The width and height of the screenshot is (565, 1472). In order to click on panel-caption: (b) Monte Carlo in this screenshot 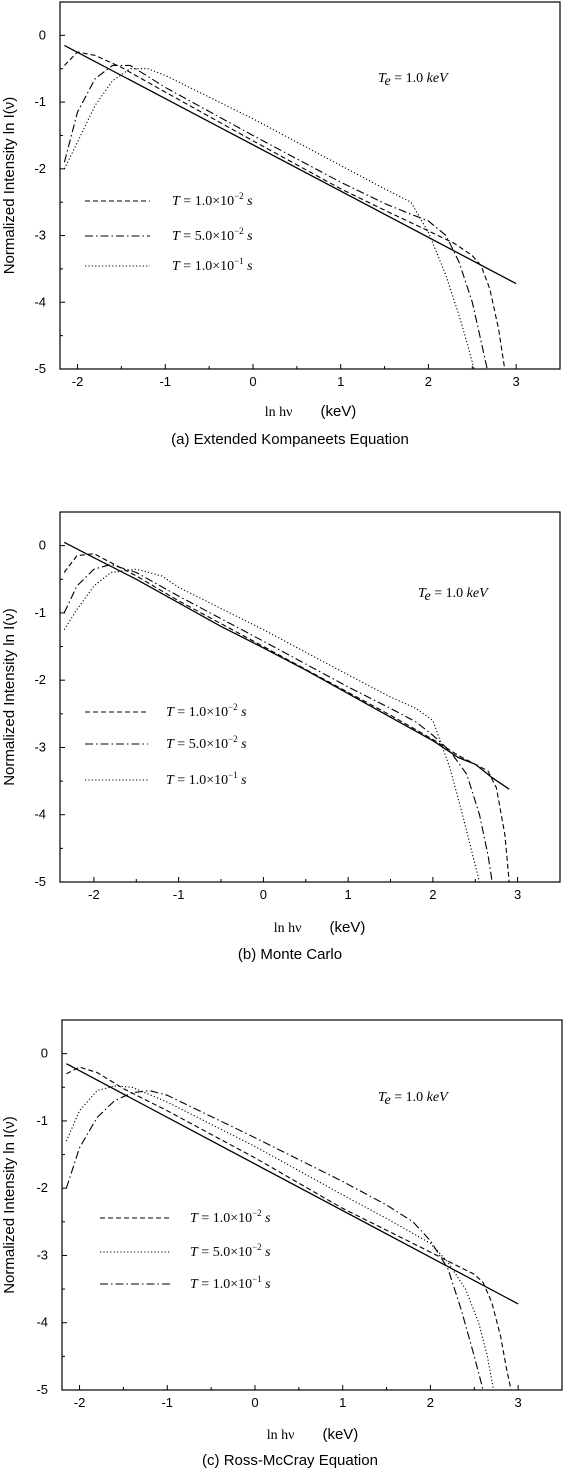, I will do `click(290, 954)`.